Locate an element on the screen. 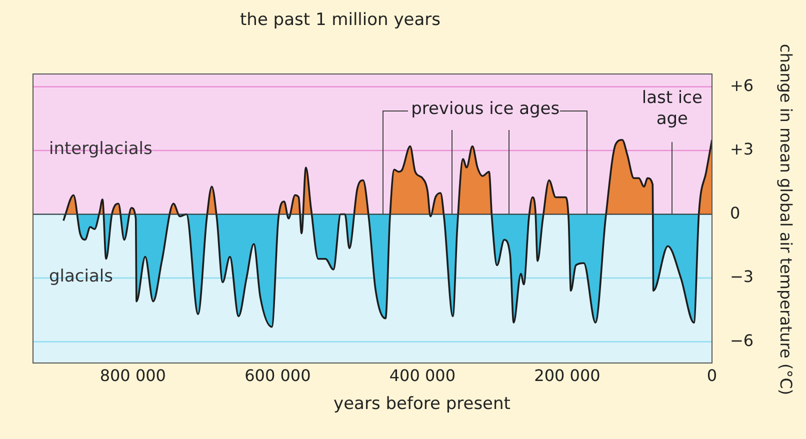 Image resolution: width=806 pixels, height=439 pixels. chart-title: the past 1 million years is located at coordinates (340, 20).